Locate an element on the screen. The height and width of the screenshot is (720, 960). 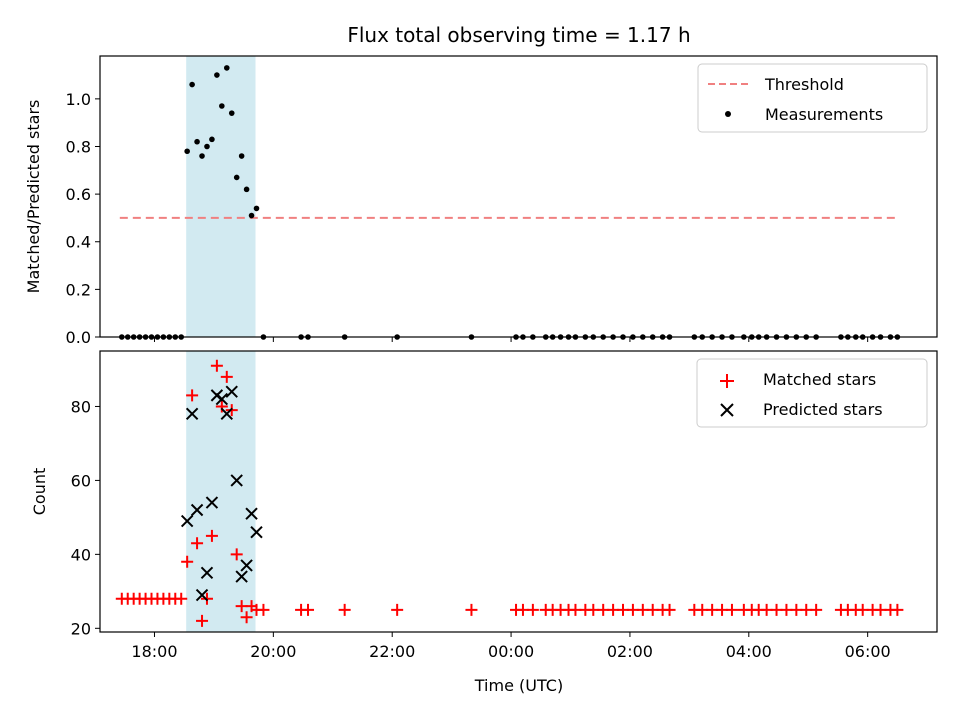
bottom-legend: Matched stars Predicted stars is located at coordinates (812, 393).